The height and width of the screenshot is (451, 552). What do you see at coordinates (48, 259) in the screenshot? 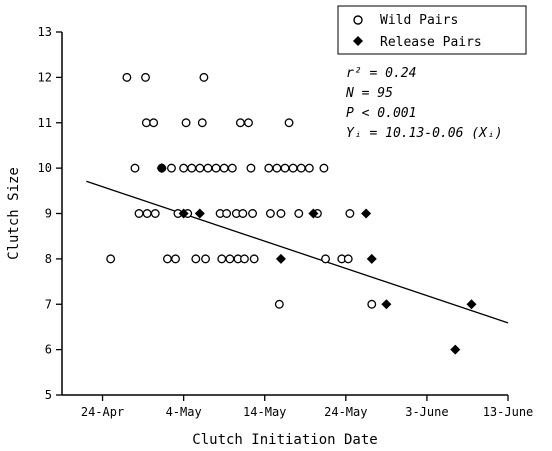
I see `y-tick-label: 8` at bounding box center [48, 259].